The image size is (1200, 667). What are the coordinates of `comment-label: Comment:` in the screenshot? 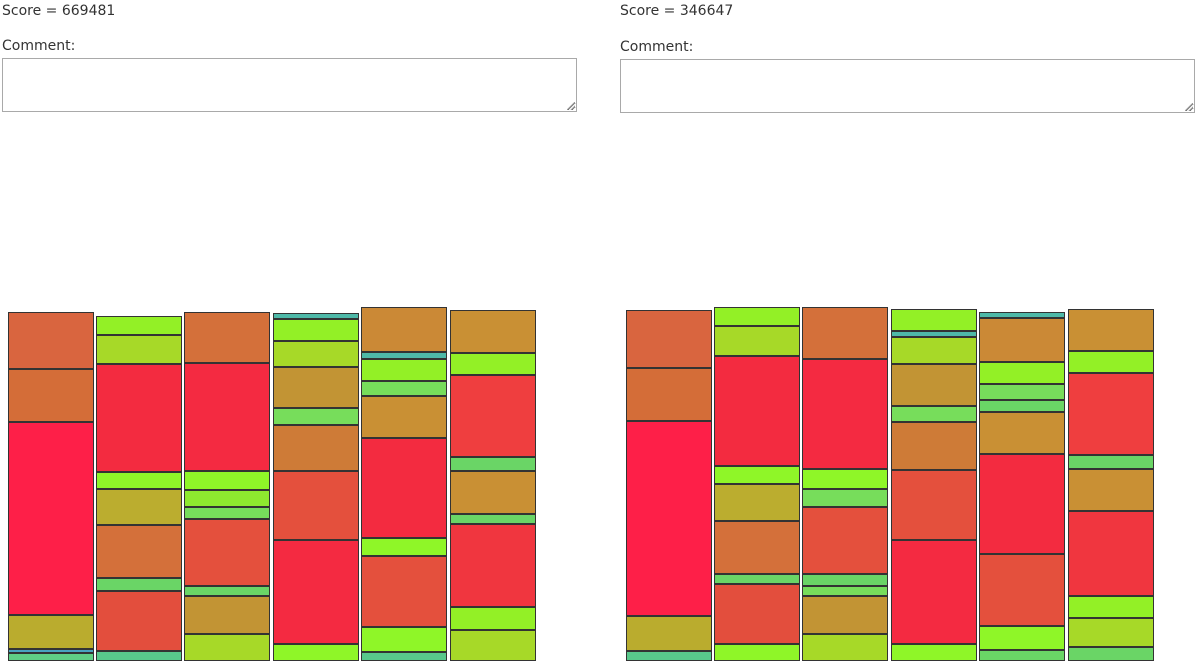 It's located at (657, 47).